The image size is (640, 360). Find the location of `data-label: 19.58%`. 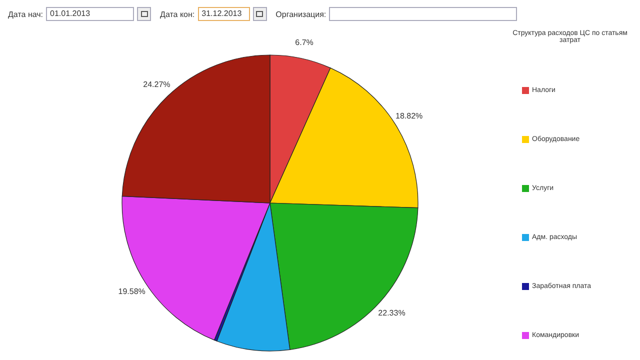

data-label: 19.58% is located at coordinates (132, 291).